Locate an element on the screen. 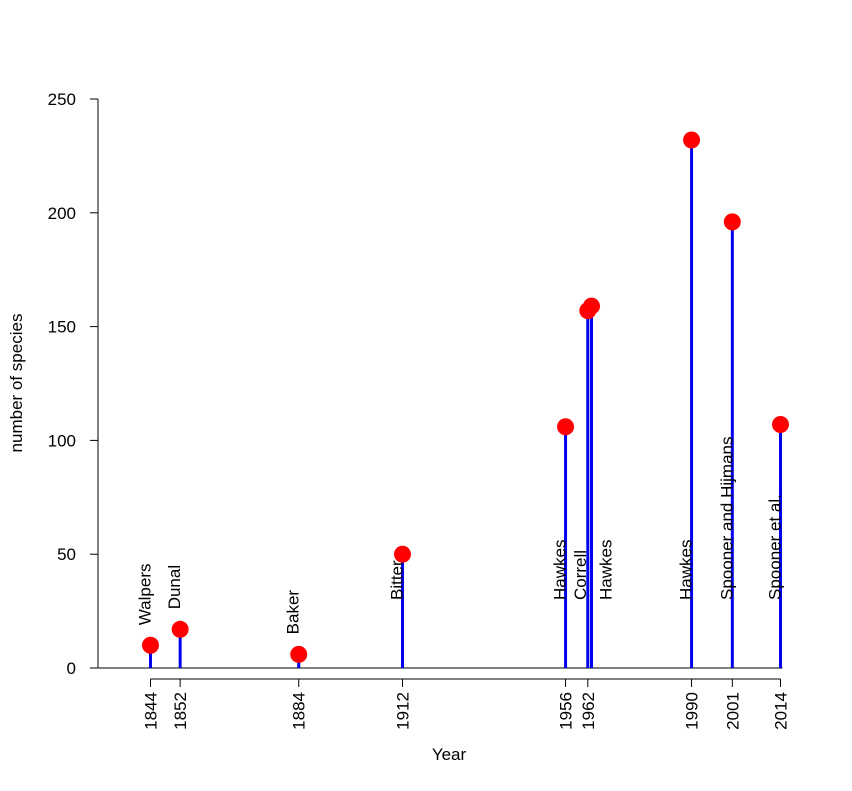  point-label: Spooner et al. is located at coordinates (775, 547).